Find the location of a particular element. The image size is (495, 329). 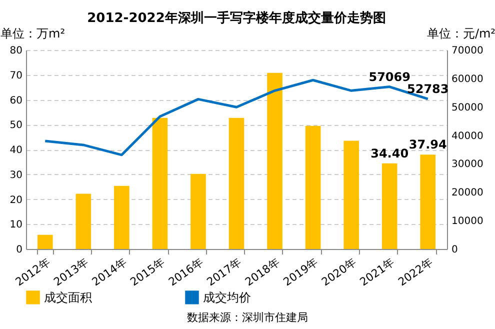

y2-tick-label: 40000 is located at coordinates (468, 136).